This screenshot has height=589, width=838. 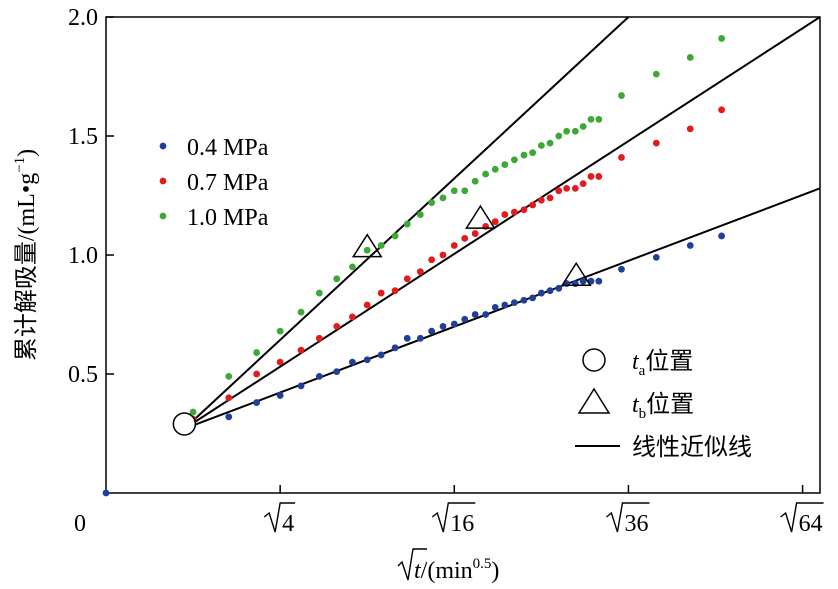 What do you see at coordinates (480, 216) in the screenshot?
I see `tb-marker` at bounding box center [480, 216].